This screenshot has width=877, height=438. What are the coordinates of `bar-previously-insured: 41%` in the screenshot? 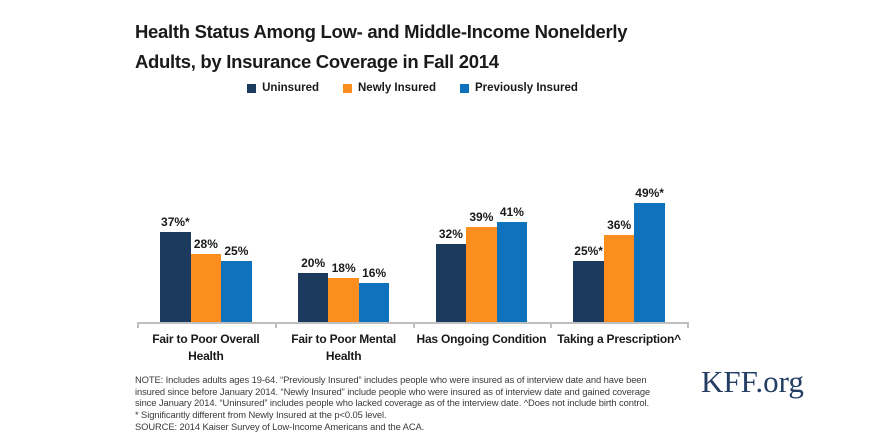 It's located at (512, 263).